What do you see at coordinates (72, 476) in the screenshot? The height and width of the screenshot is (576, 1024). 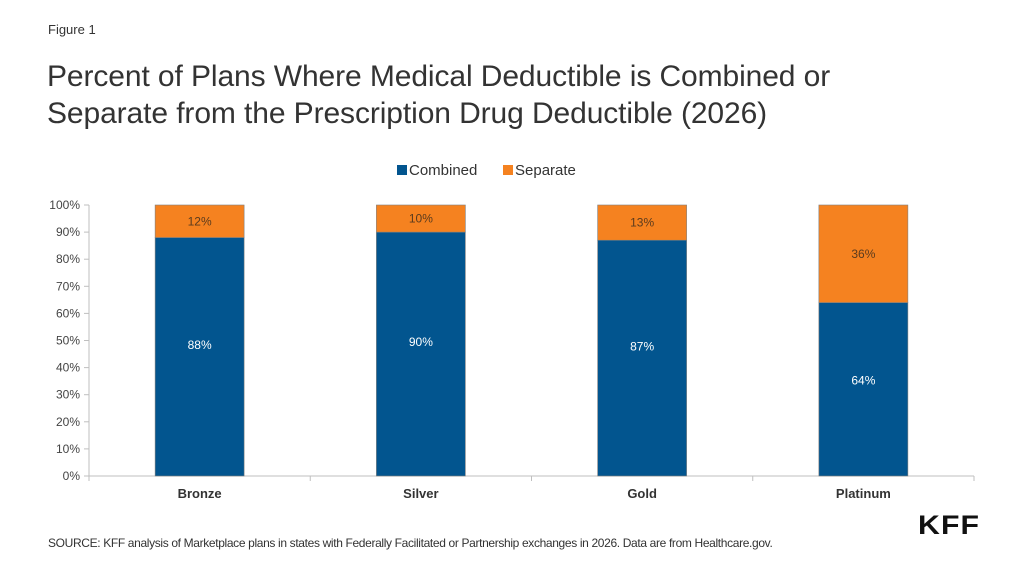 I see `y-tick-label: 0%` at bounding box center [72, 476].